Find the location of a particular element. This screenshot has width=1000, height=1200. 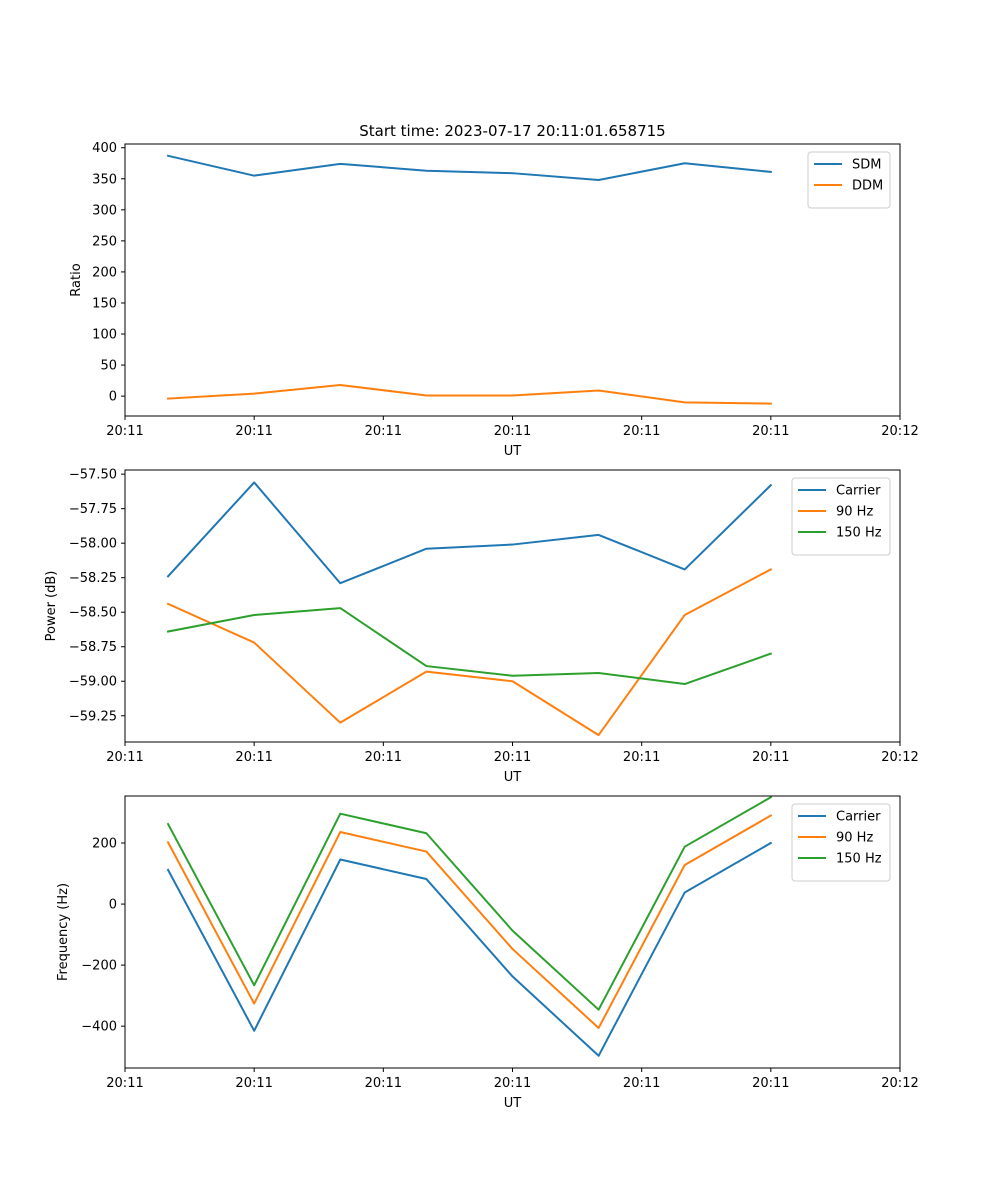

y-axis: −400 −200 0 200 Frequency (Hz) is located at coordinates (90, 936).